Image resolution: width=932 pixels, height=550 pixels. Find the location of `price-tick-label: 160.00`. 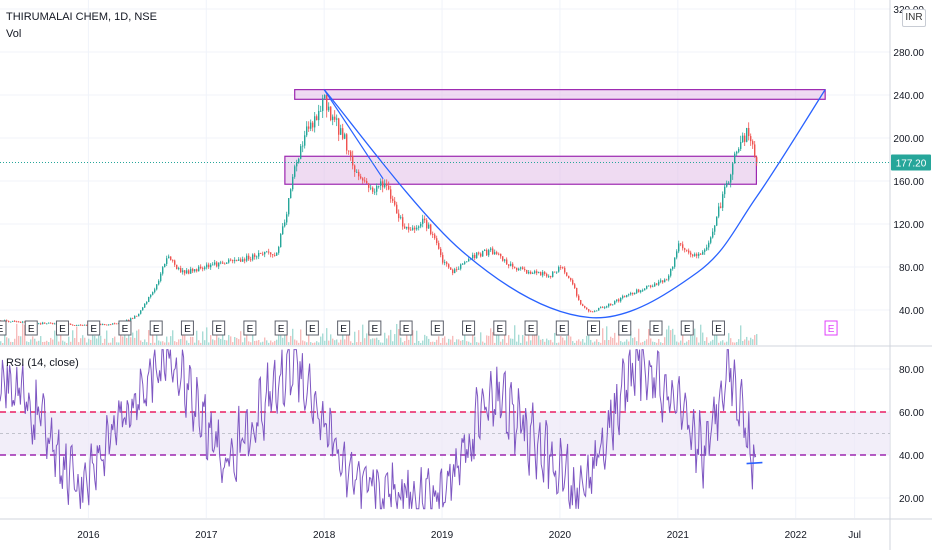

price-tick-label: 160.00 is located at coordinates (908, 182).